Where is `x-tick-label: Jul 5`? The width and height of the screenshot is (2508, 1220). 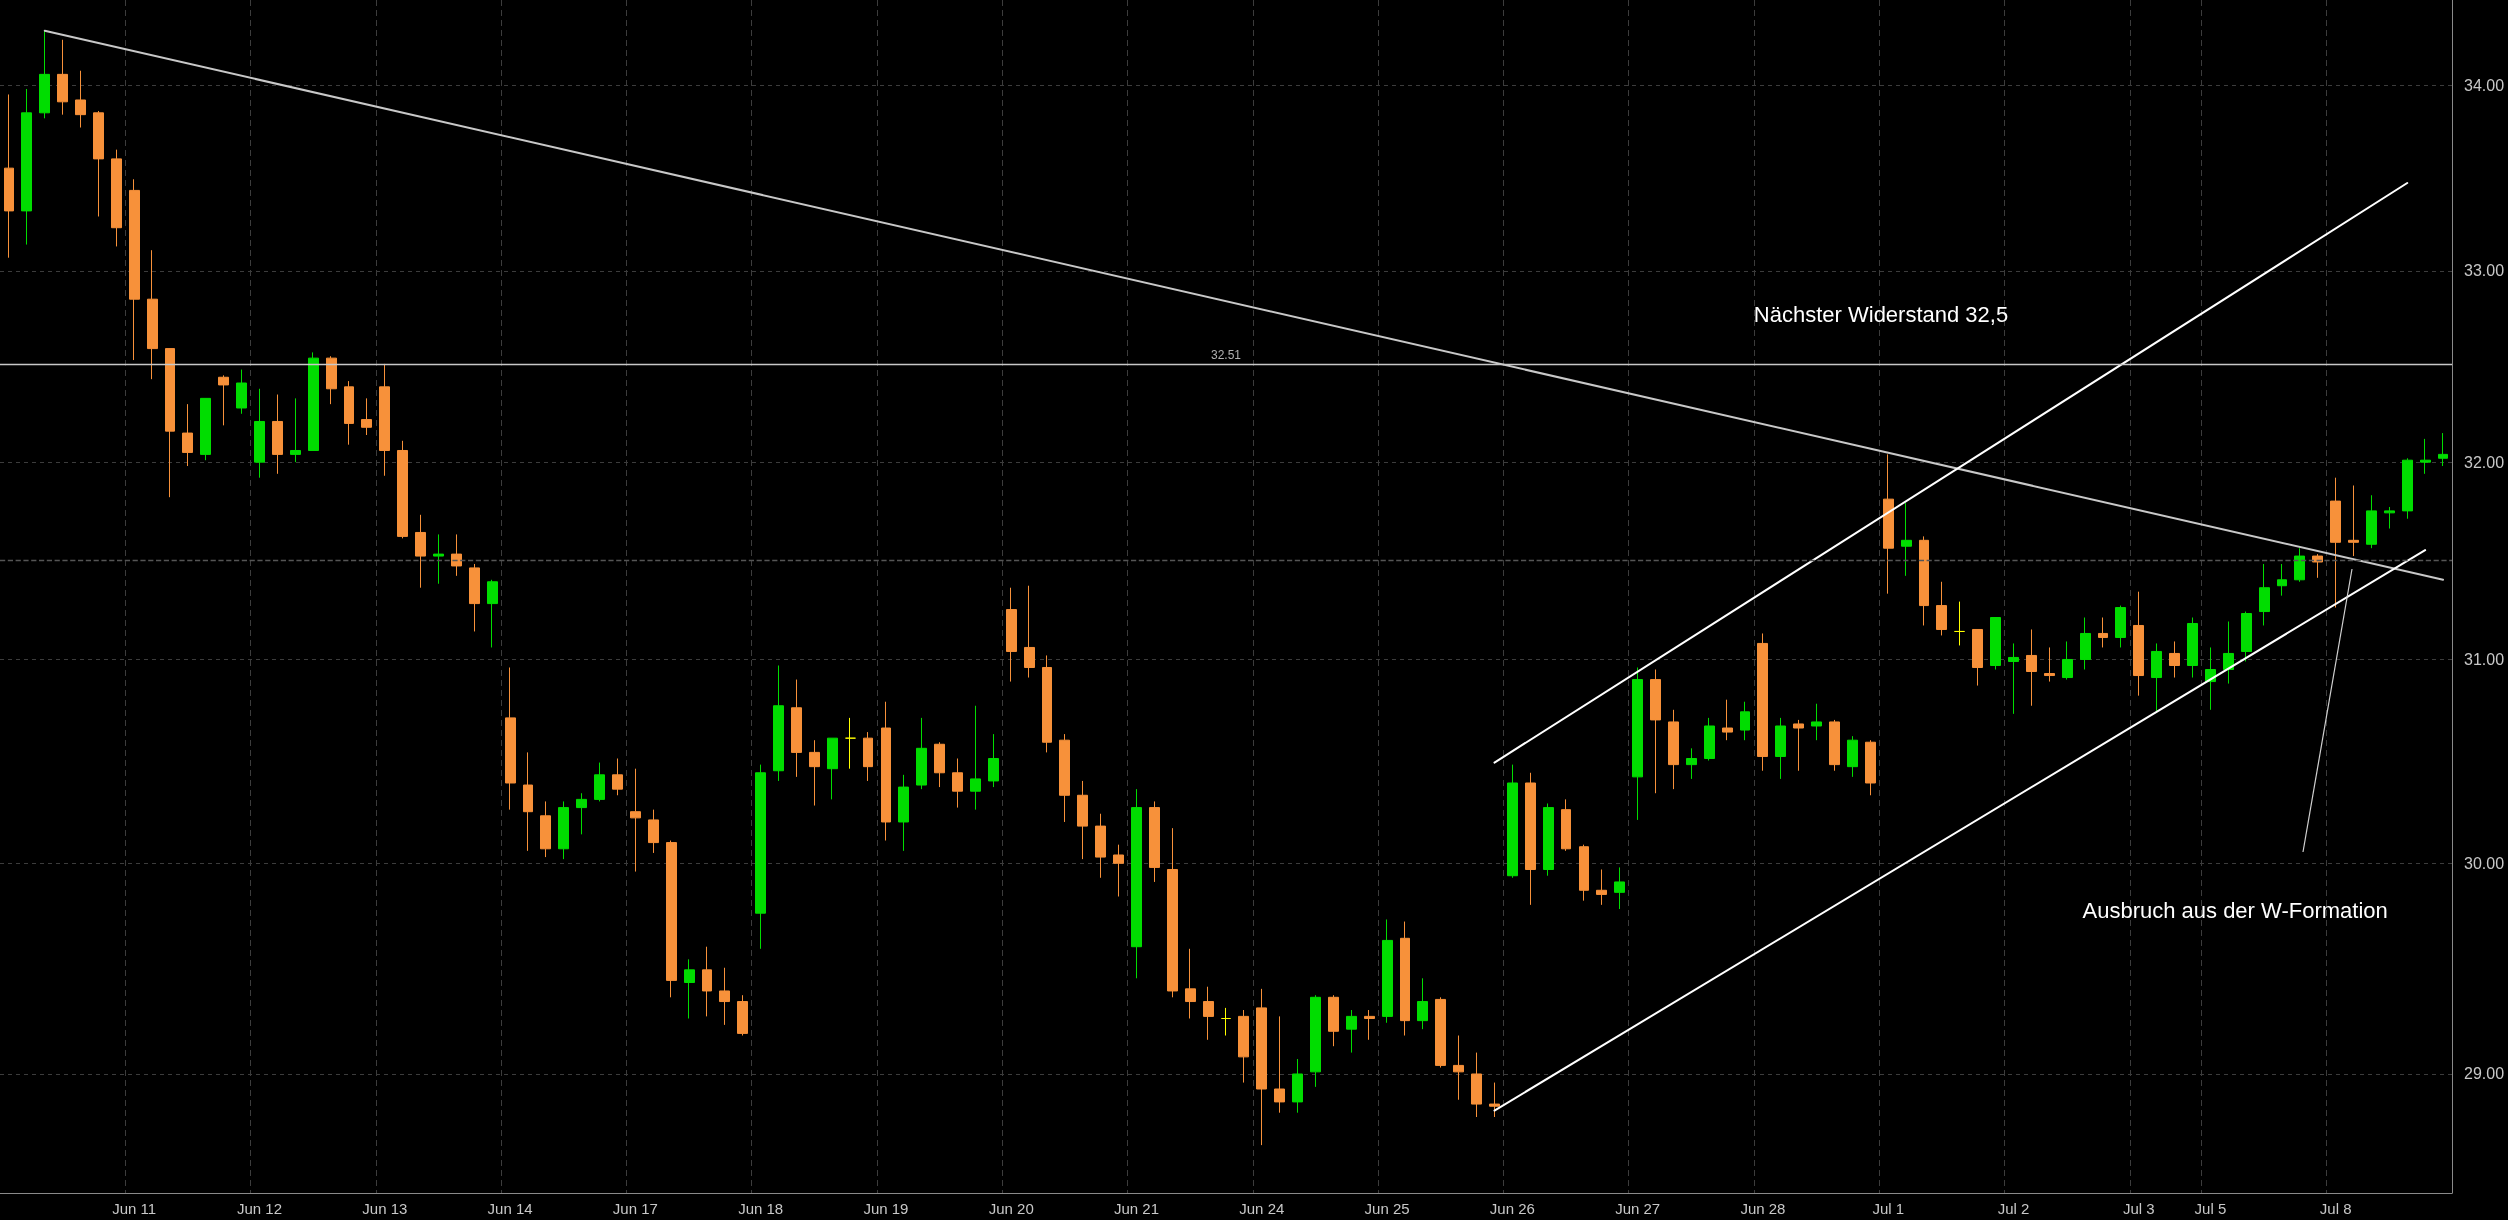 x-tick-label: Jul 5 is located at coordinates (2210, 1208).